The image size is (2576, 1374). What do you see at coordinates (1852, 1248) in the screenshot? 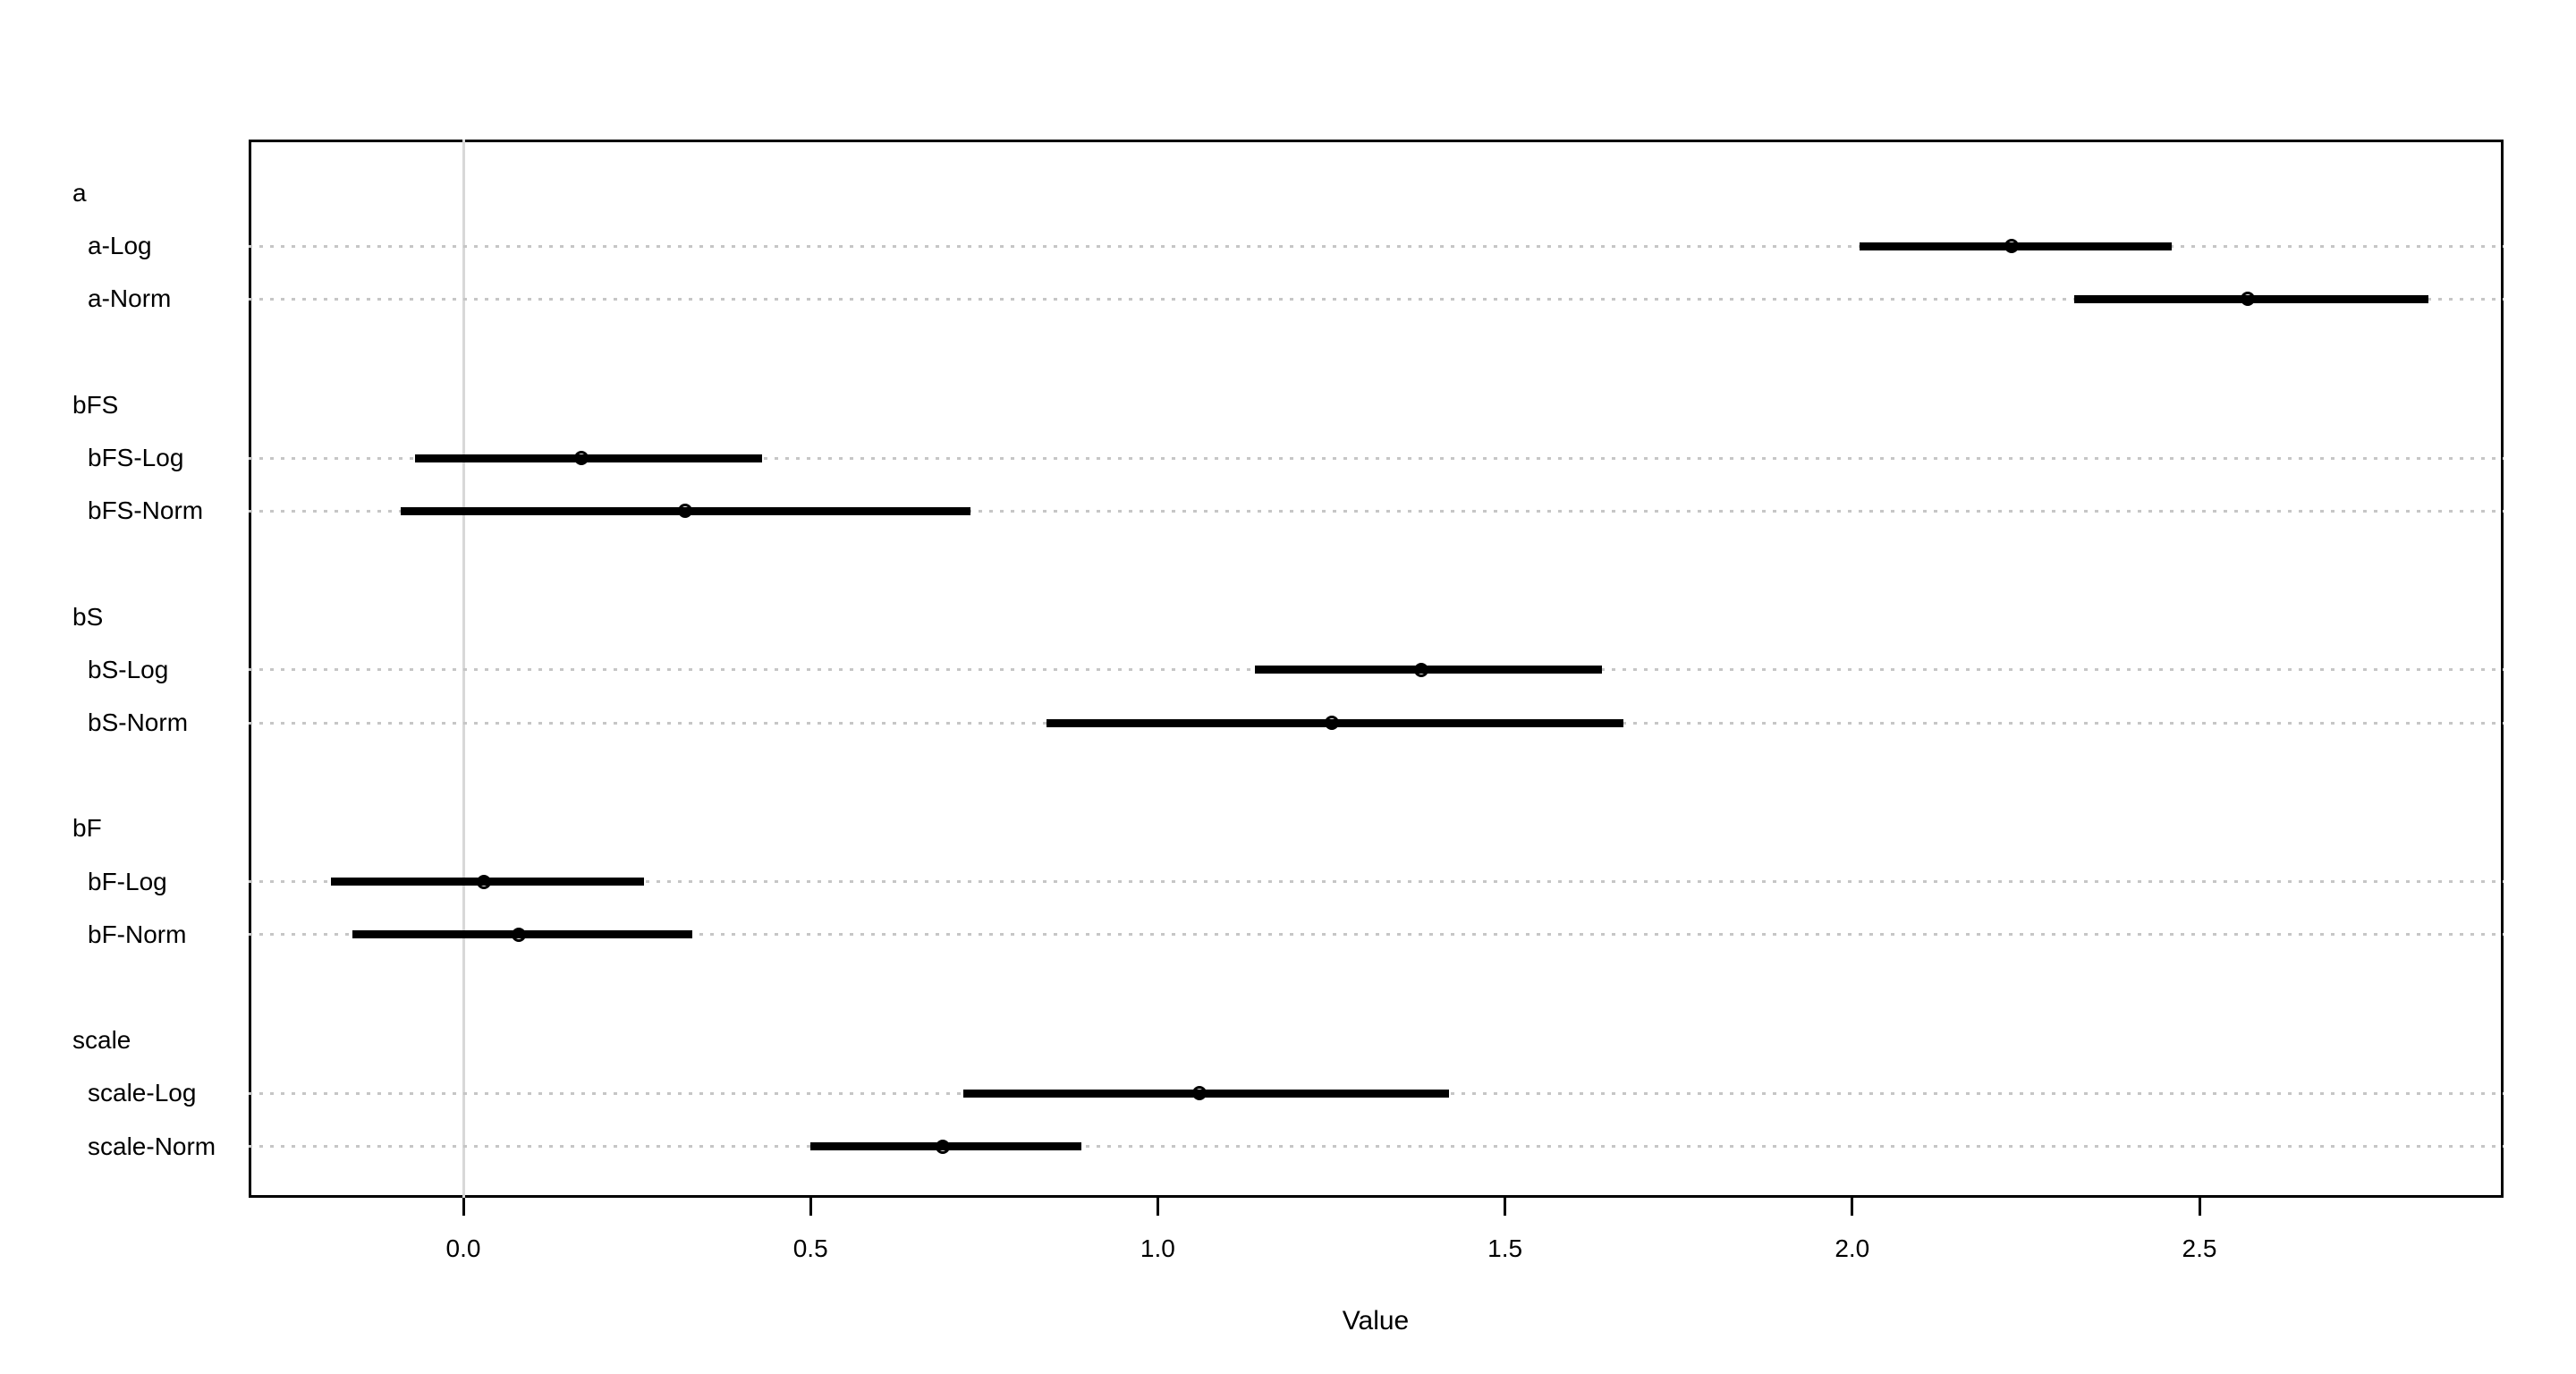
I see `x-axis-tick-label: 2.0` at bounding box center [1852, 1248].